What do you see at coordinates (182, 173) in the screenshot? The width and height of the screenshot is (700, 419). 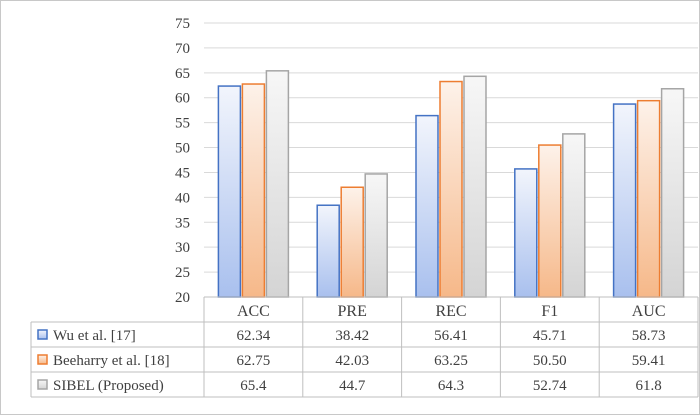 I see `y-tick-label: 45` at bounding box center [182, 173].